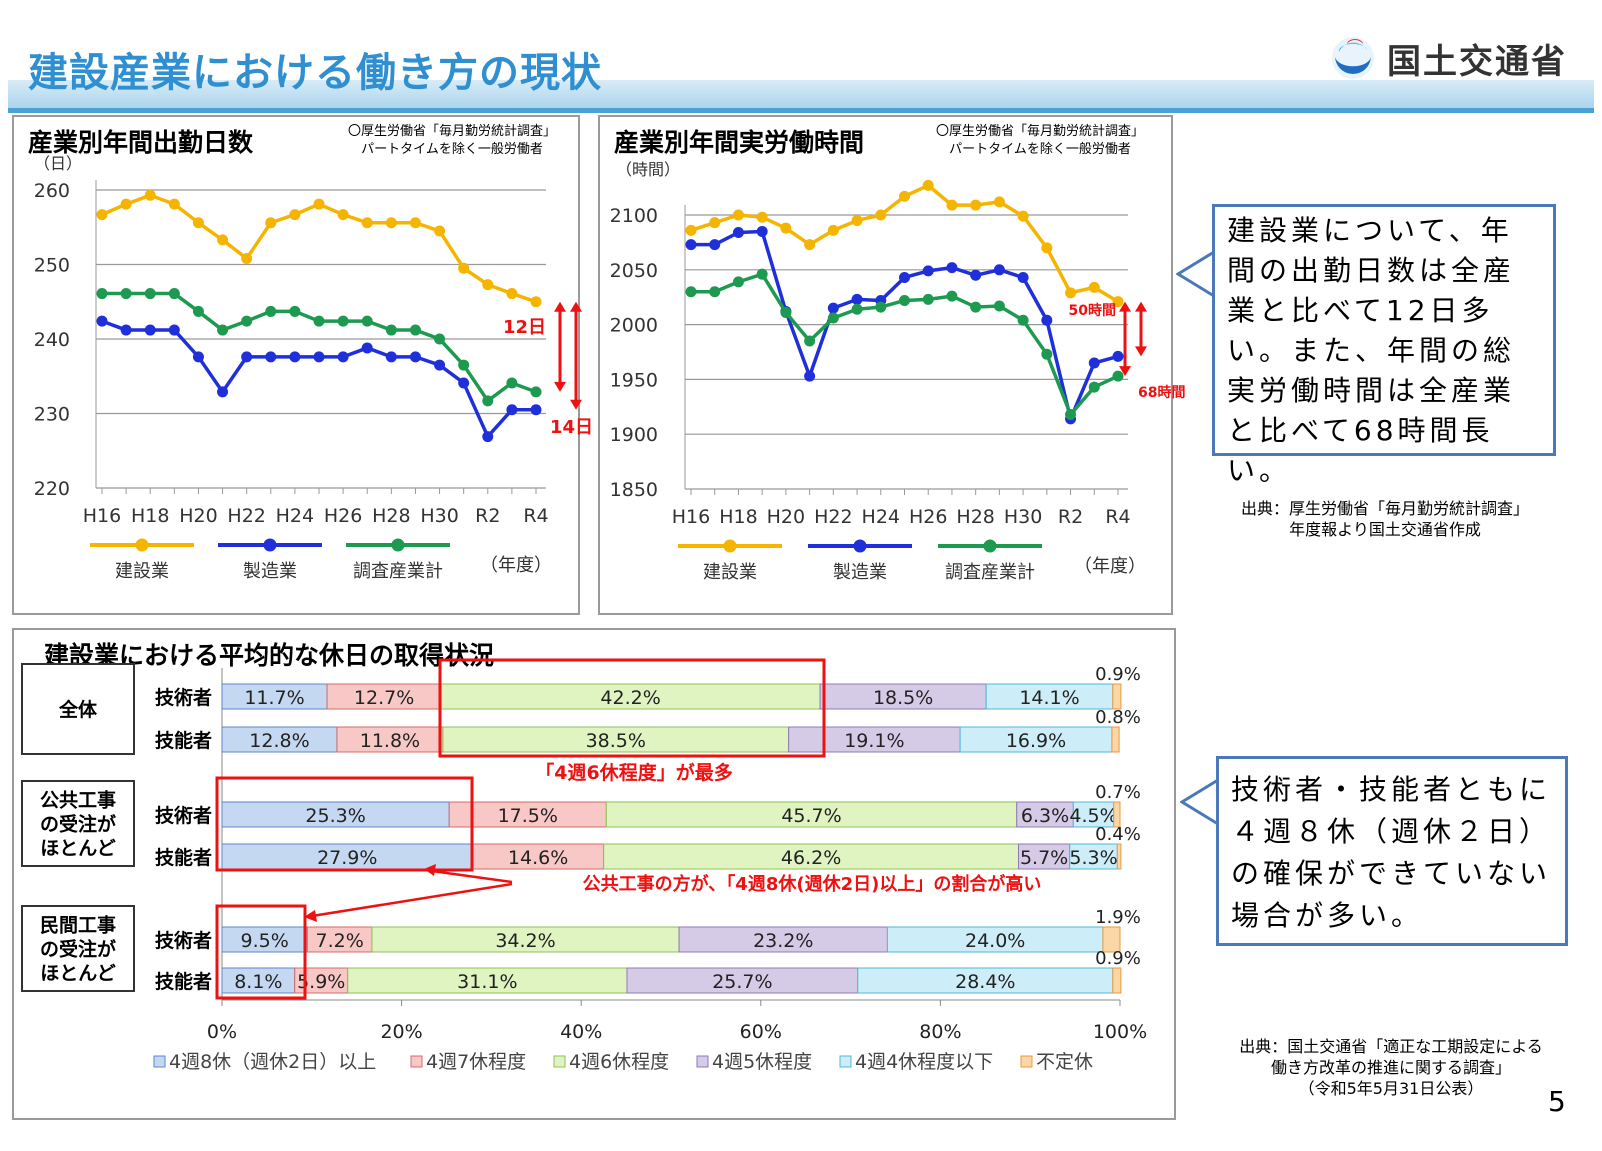  I want to click on y-tick-label: 260, so click(52, 191).